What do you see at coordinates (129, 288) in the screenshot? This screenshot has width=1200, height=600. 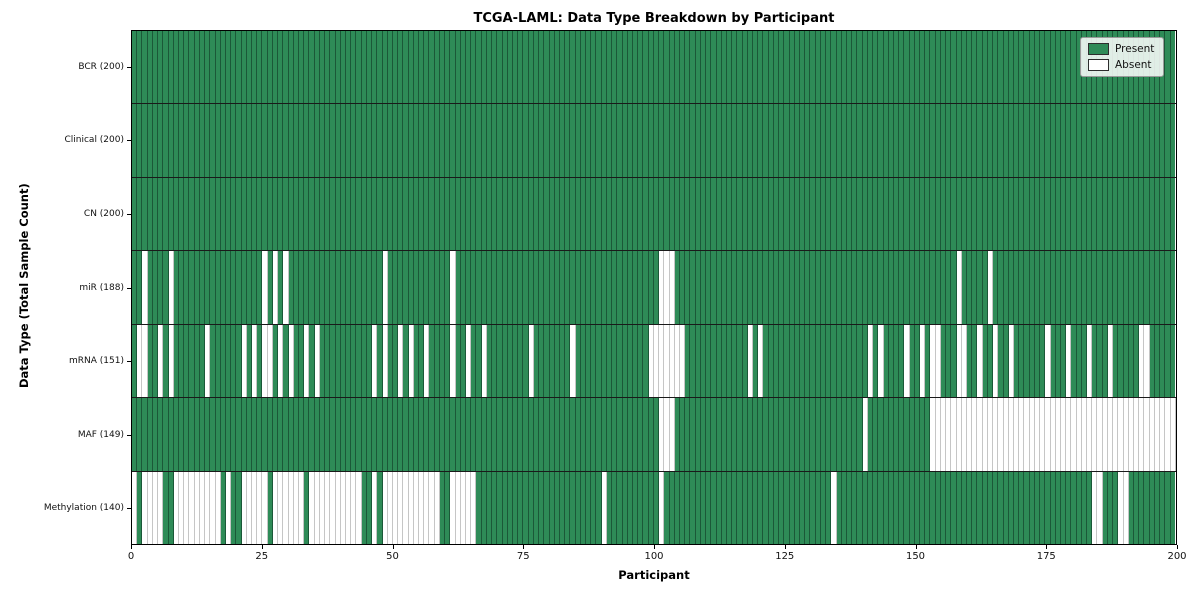 I see `y-tick-mark` at bounding box center [129, 288].